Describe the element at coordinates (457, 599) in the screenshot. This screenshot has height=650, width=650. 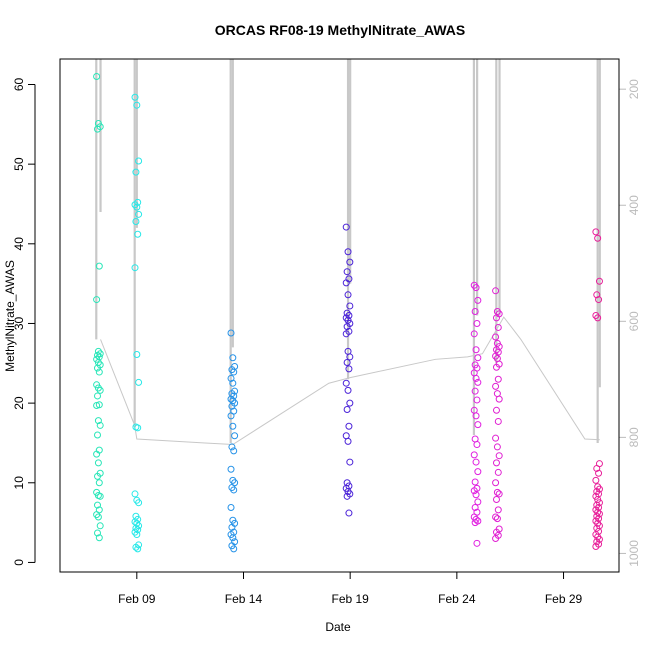
I see `x-tick-label-24: Feb 24` at that location.